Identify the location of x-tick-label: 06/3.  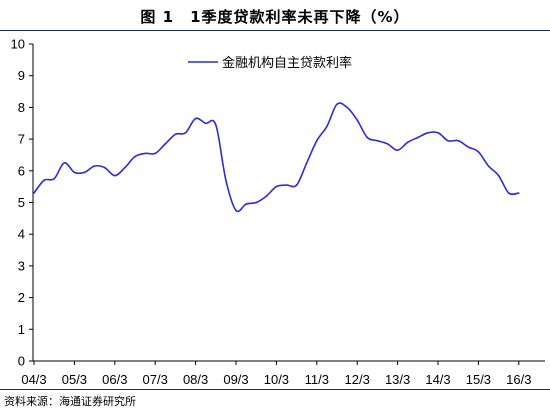
(114, 379).